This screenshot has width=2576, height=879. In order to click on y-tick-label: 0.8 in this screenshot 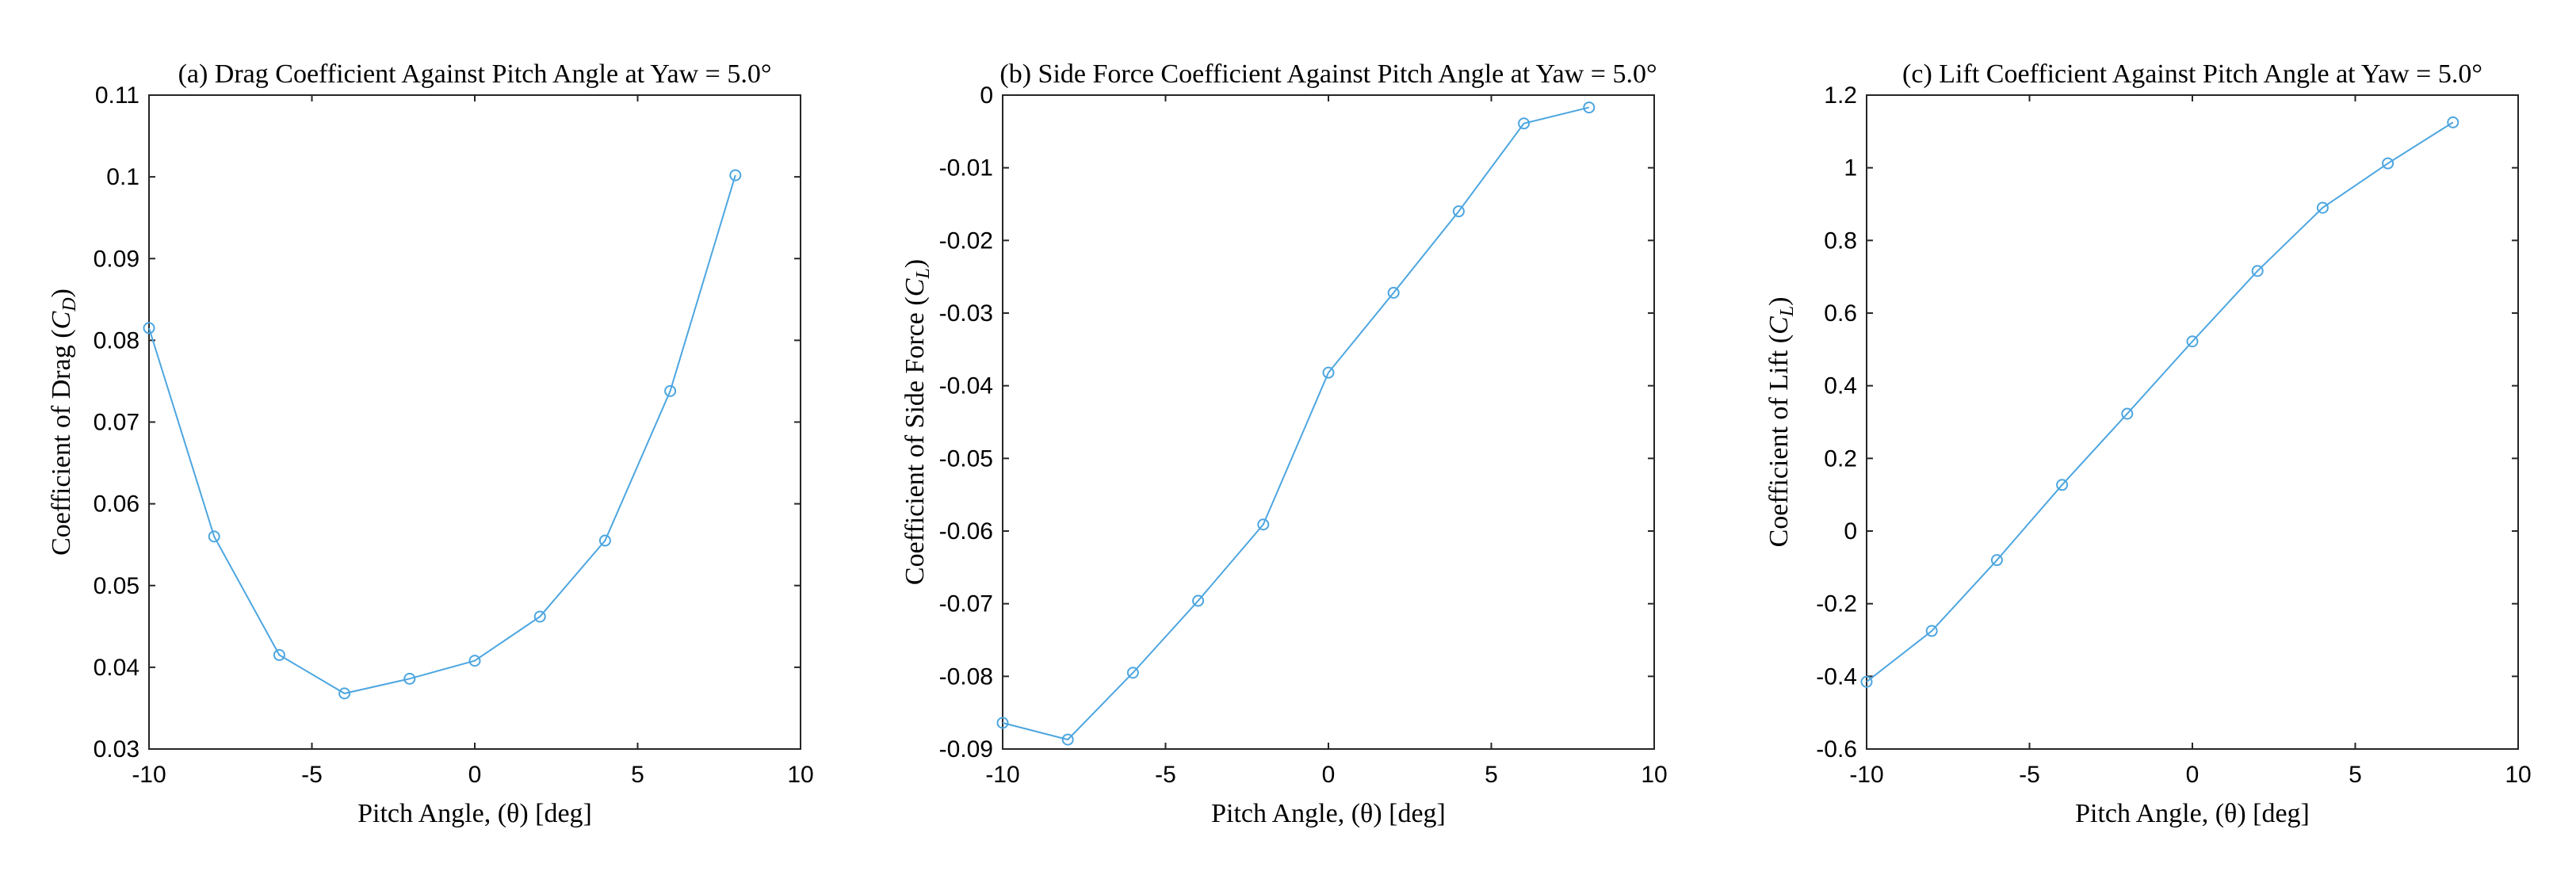, I will do `click(1840, 240)`.